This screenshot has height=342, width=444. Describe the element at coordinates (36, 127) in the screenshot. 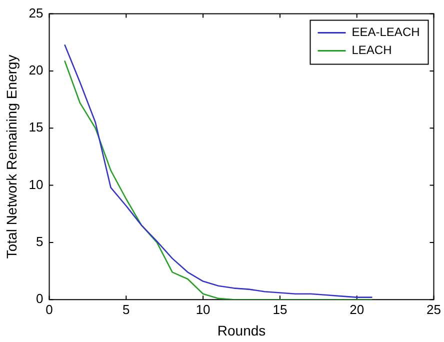

I see `y-tick-label: 15` at that location.